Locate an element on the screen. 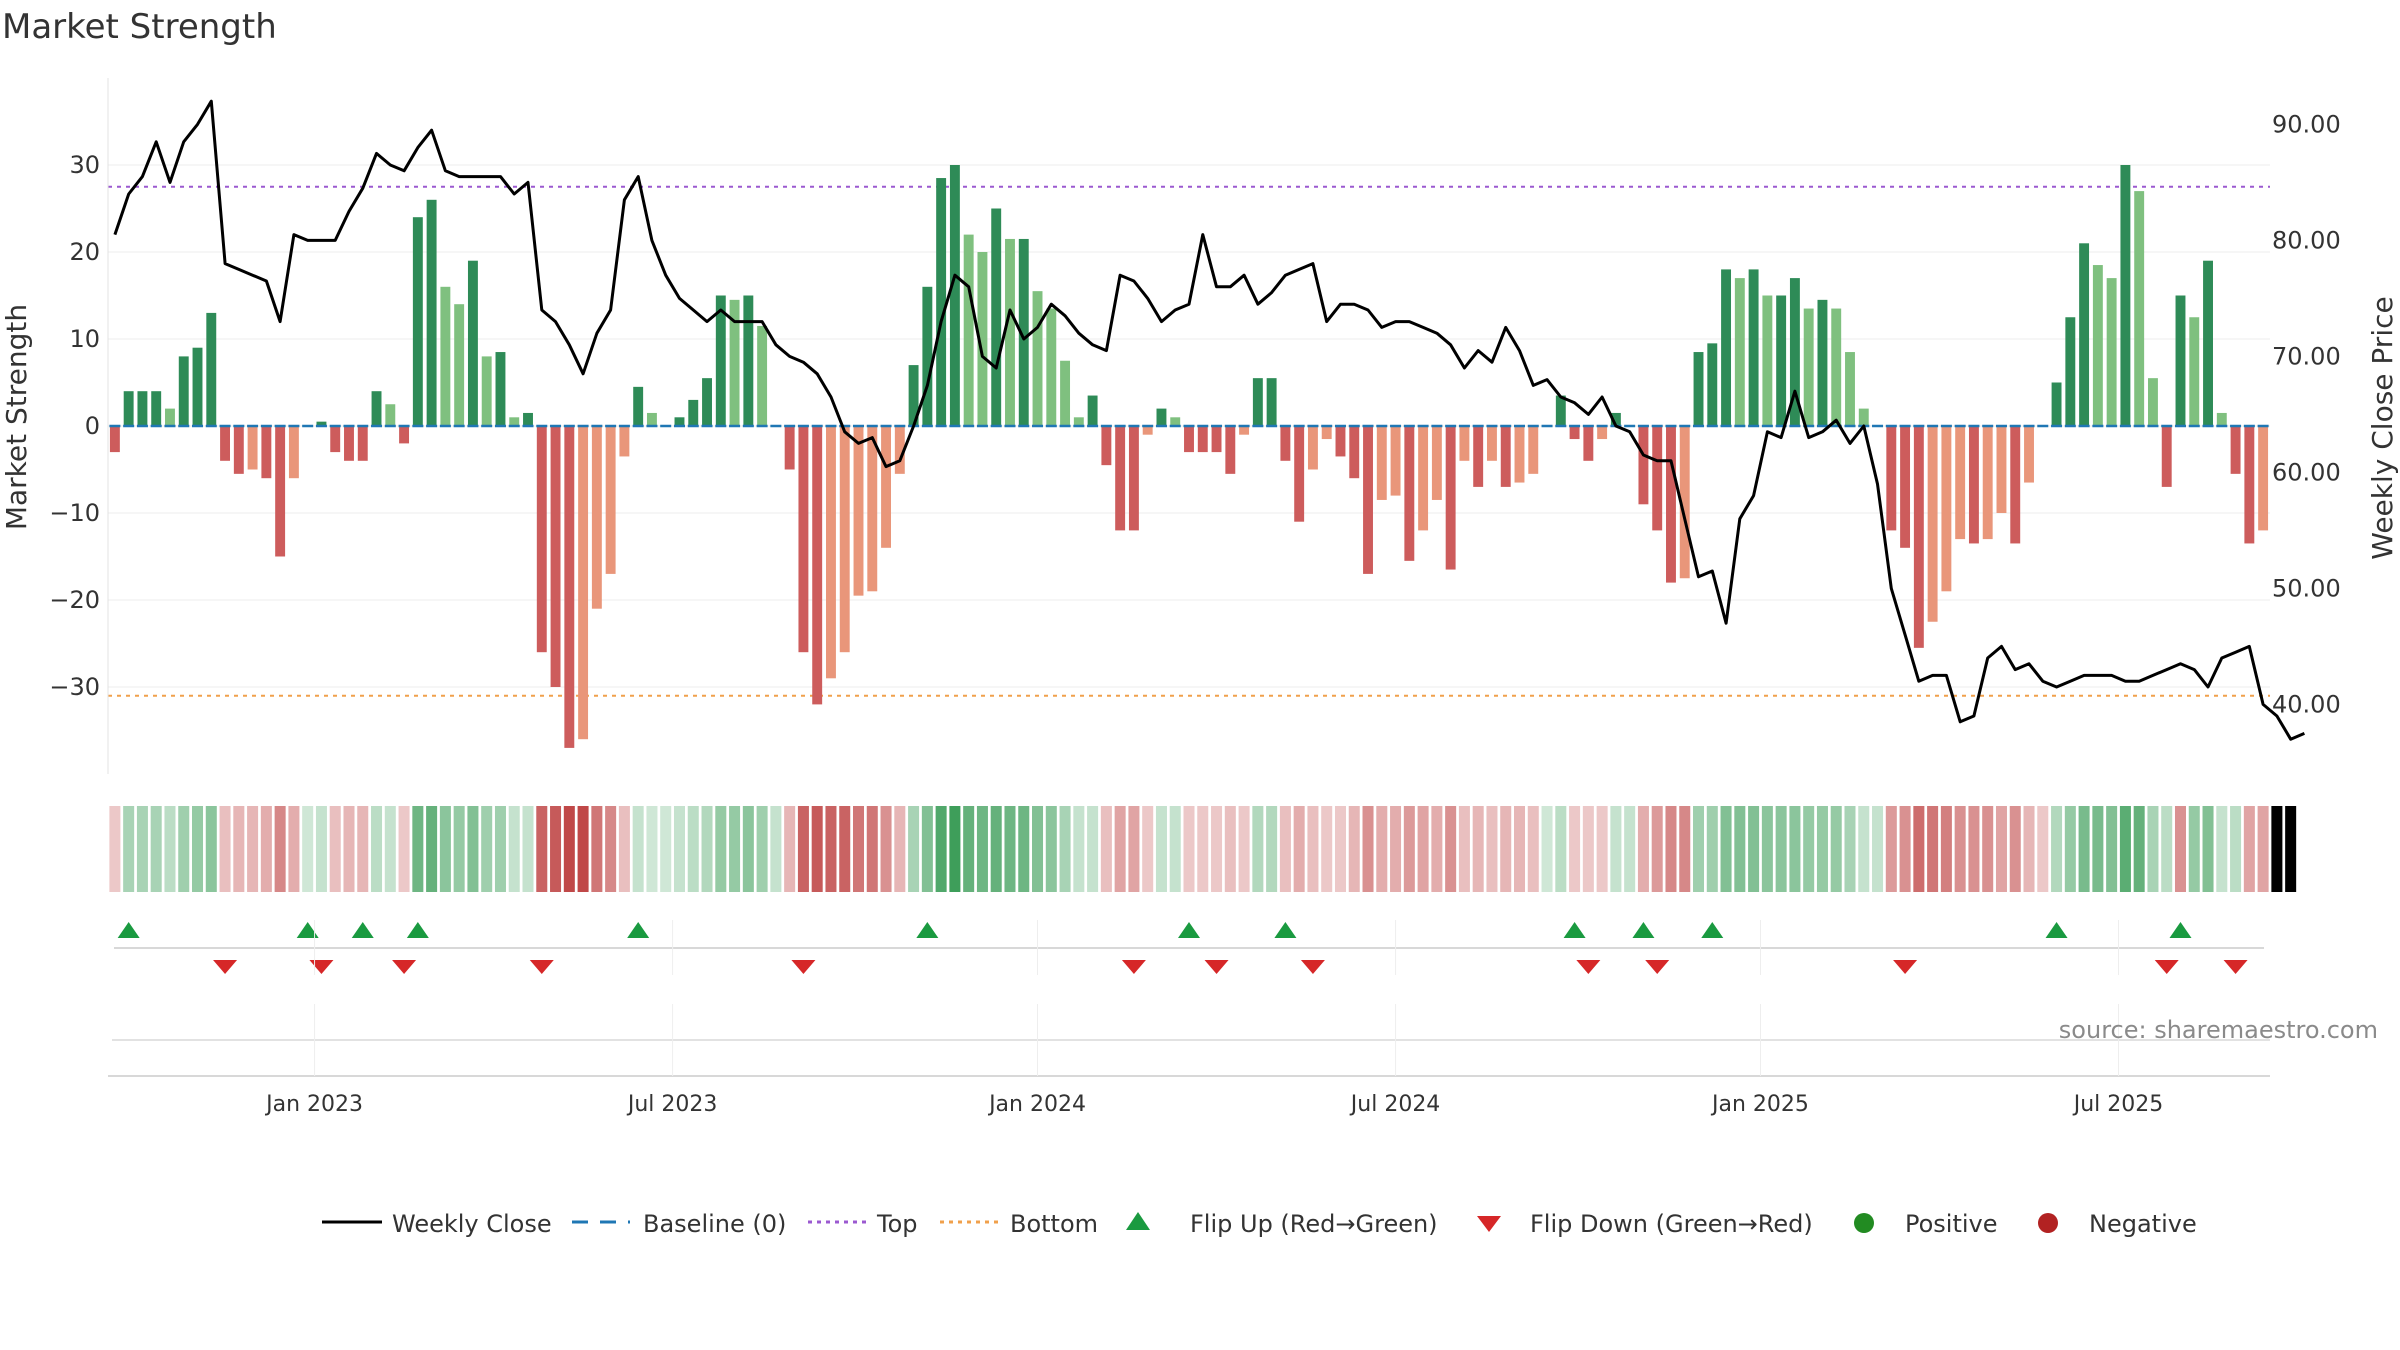  y2-tick-label: 50.00 is located at coordinates (2306, 588).